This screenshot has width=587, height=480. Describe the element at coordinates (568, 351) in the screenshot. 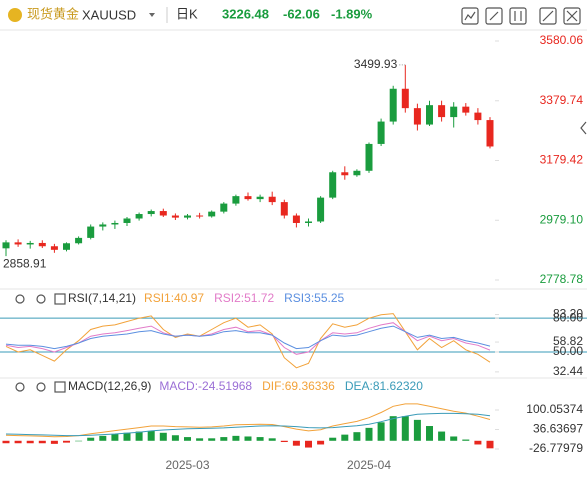

I see `y-tick-label: 50.00` at that location.